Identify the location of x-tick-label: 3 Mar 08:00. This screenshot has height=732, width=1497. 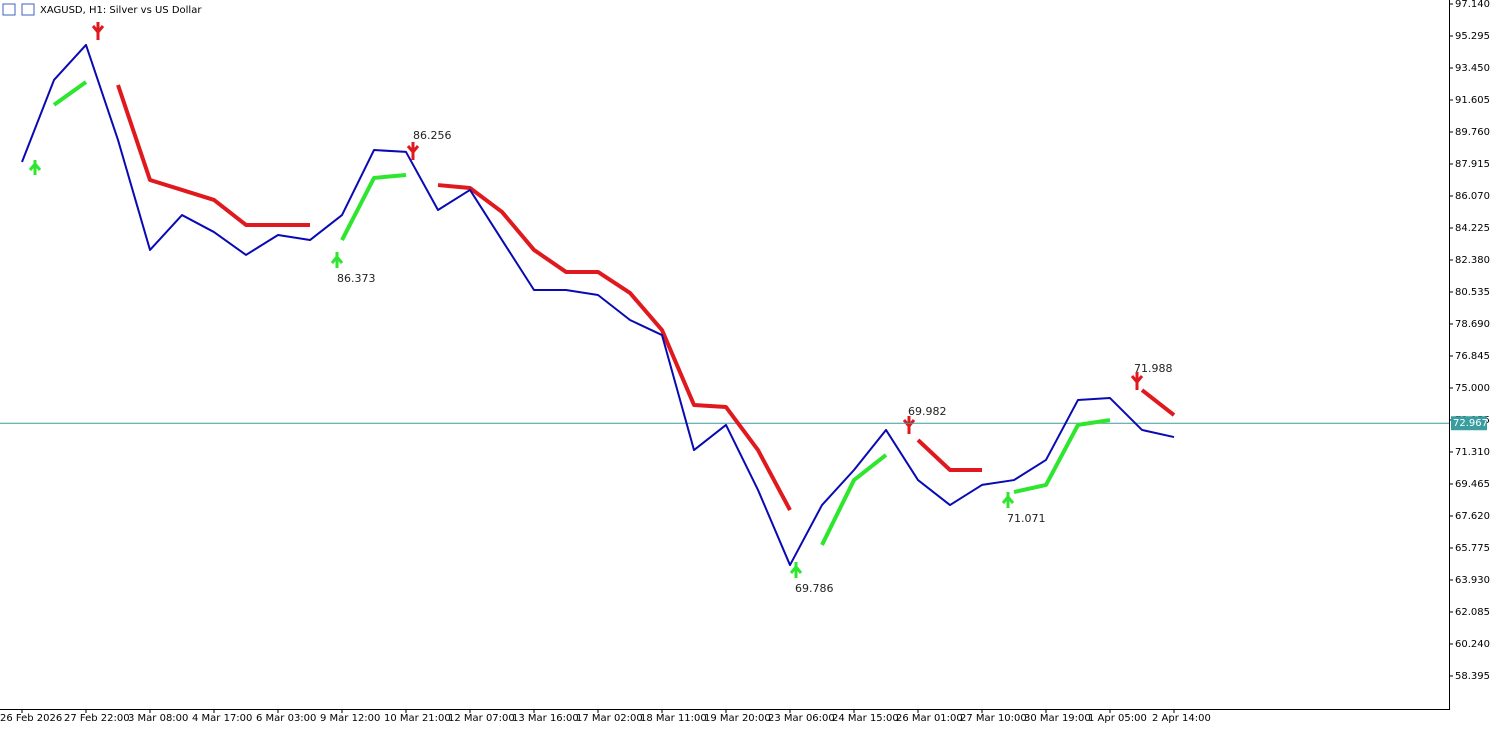
(158, 718).